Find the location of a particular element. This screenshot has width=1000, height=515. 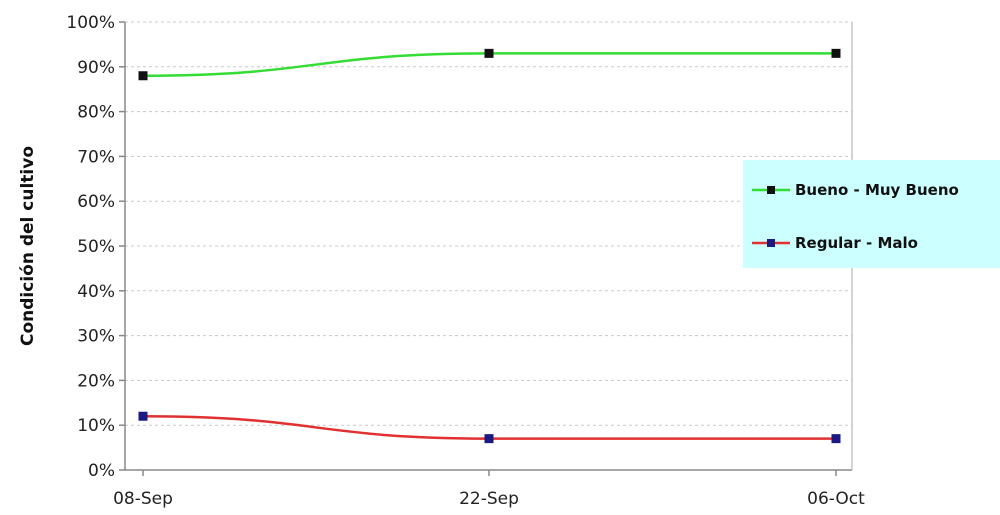

legend: Bueno - Muy Bueno Regular - Malo is located at coordinates (871, 214).